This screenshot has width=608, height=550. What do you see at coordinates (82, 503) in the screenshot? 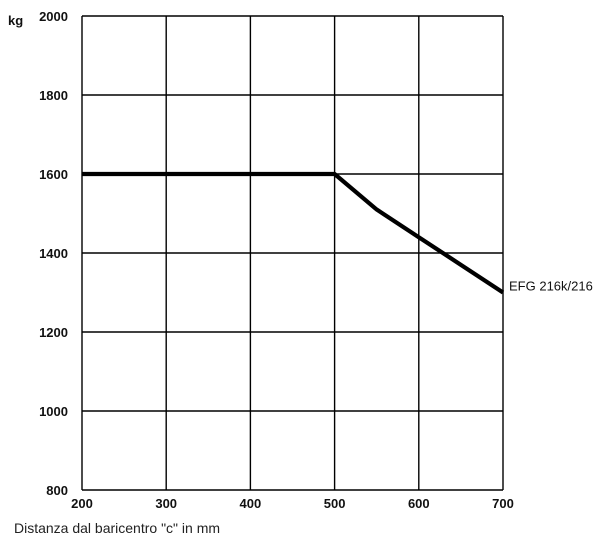
I see `x-tick-label: 200` at bounding box center [82, 503].